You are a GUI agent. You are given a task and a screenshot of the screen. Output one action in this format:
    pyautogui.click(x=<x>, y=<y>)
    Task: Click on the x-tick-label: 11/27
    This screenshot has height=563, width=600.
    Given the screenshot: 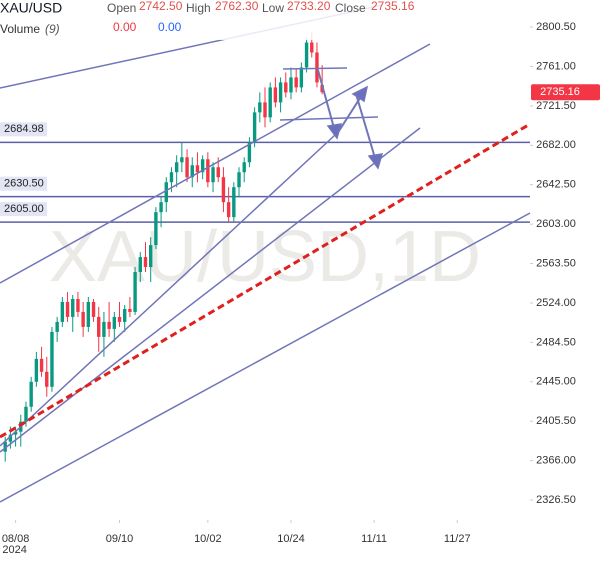 What is the action you would take?
    pyautogui.click(x=457, y=539)
    